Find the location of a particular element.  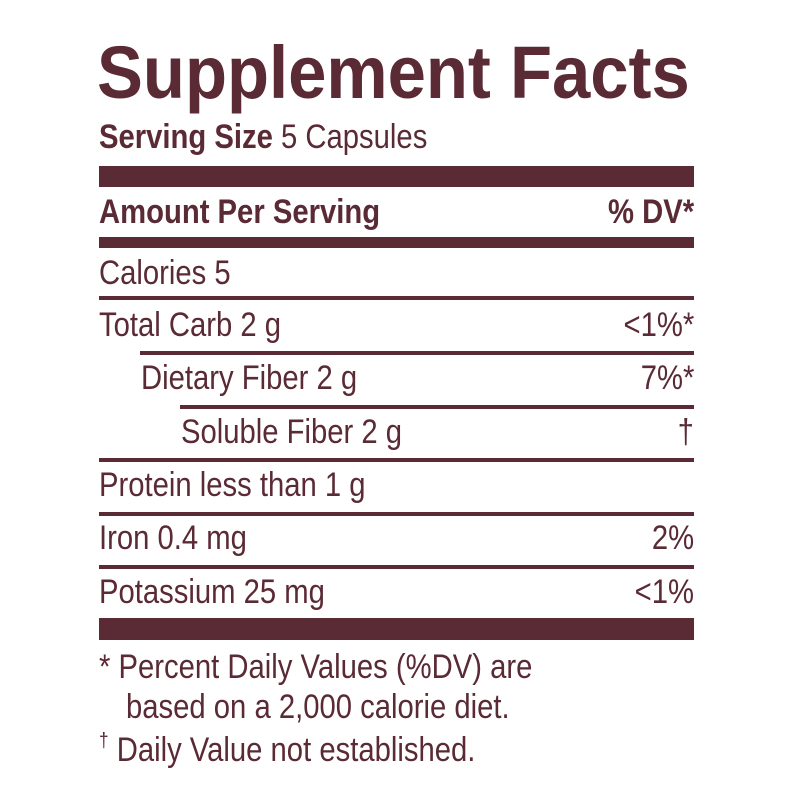

header-row: Amount Per Serving % DV* is located at coordinates (396, 212).